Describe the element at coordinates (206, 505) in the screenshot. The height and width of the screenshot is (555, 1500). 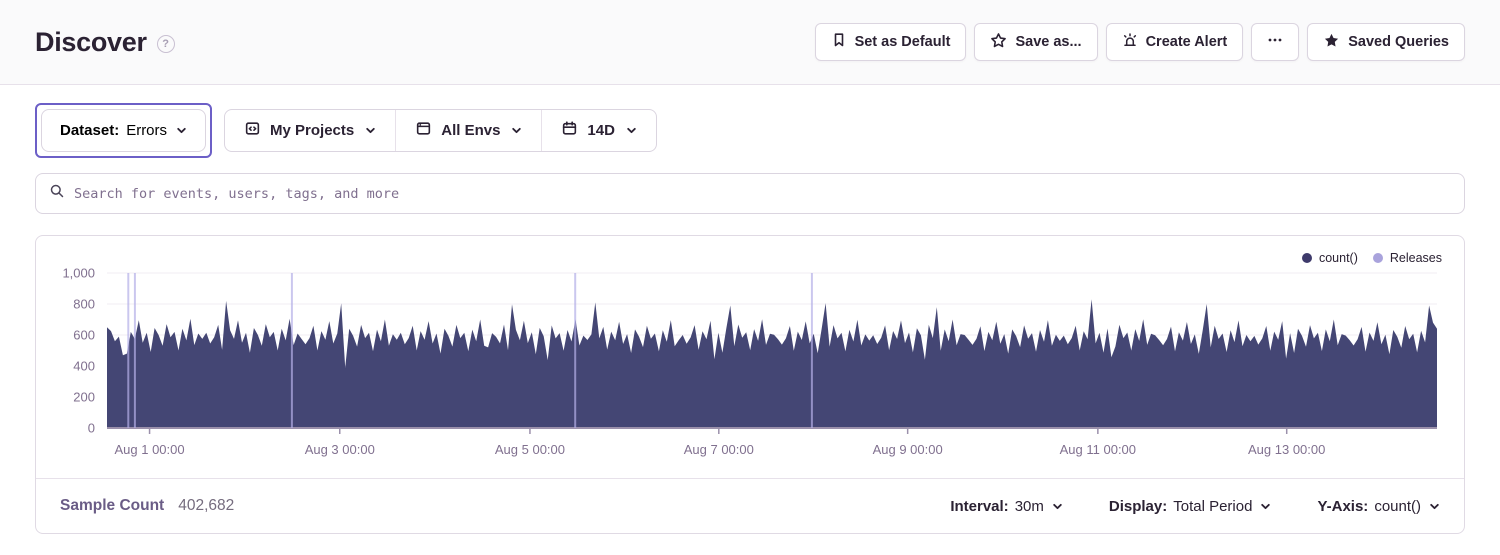
I see `sample-count-value: 402,682` at that location.